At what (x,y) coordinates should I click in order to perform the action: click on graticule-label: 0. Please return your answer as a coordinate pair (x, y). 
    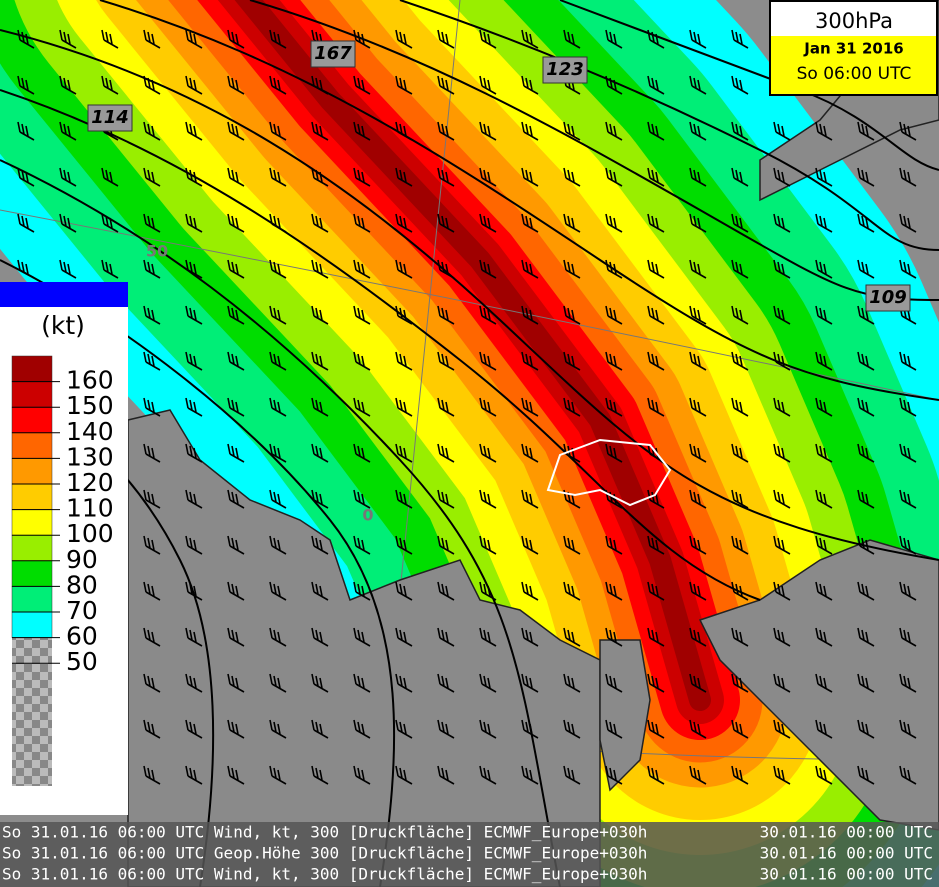
    Looking at the image, I should click on (367, 515).